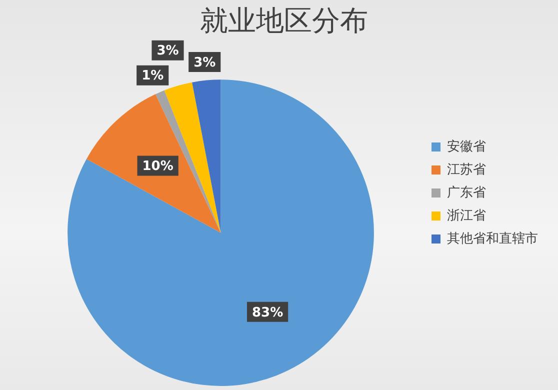 The image size is (558, 390). Describe the element at coordinates (466, 170) in the screenshot. I see `legend-label: 江苏省` at that location.